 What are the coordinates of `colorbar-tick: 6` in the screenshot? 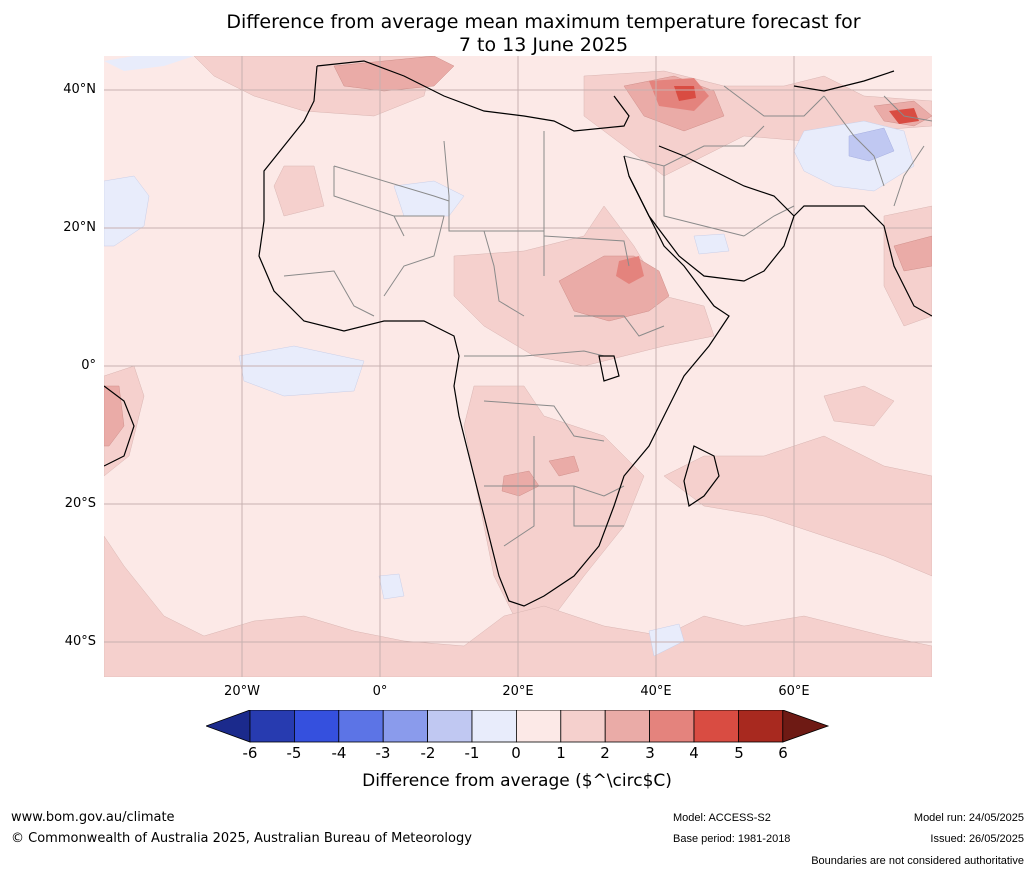 It's located at (783, 753).